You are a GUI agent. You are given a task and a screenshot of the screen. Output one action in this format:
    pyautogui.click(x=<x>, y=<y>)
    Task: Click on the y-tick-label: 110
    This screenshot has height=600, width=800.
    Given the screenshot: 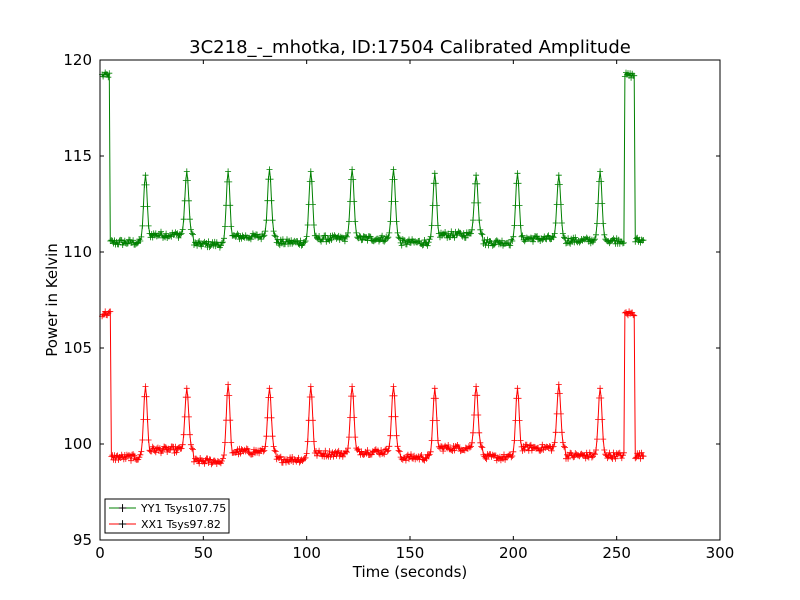 What is the action you would take?
    pyautogui.click(x=77, y=252)
    